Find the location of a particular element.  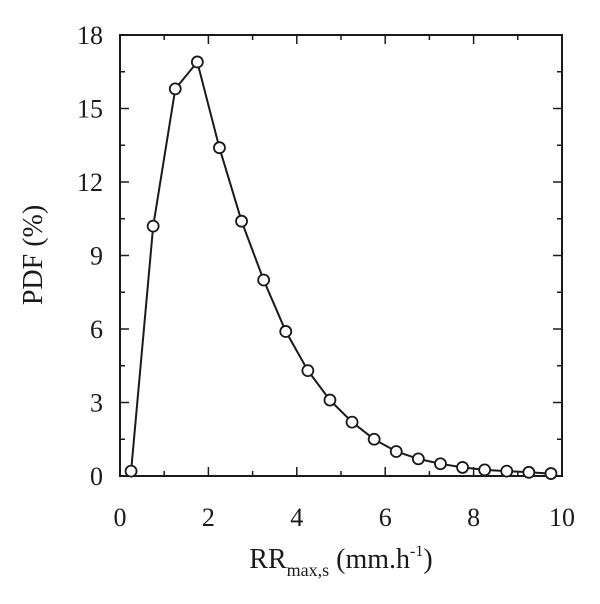

y-tick-label: 9 is located at coordinates (96, 256).